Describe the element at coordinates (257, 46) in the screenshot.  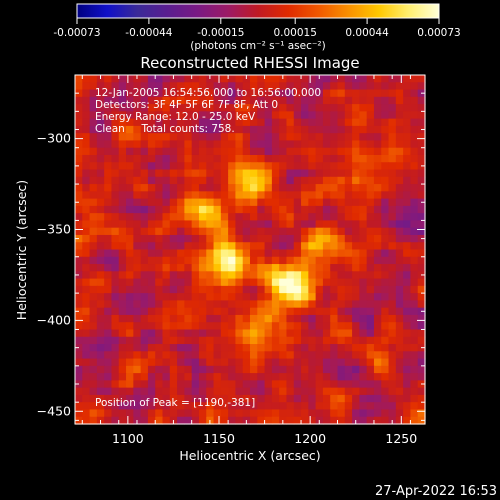
I see `colorbar-units-label: (photons cm⁻² s⁻¹ asec⁻²)` at that location.